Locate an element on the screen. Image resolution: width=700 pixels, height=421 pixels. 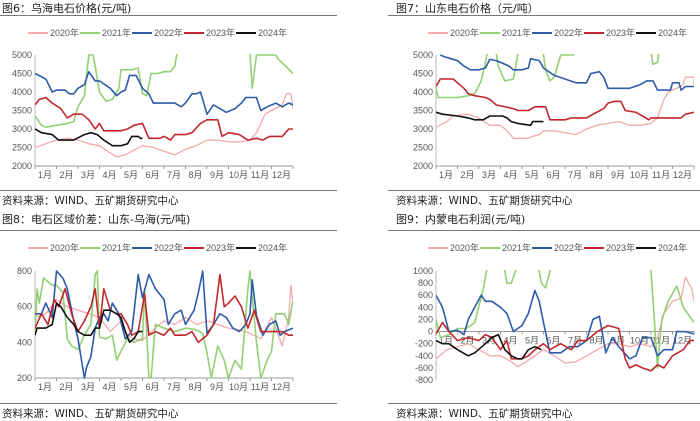
y-tick-label: 0 is located at coordinates (430, 332).